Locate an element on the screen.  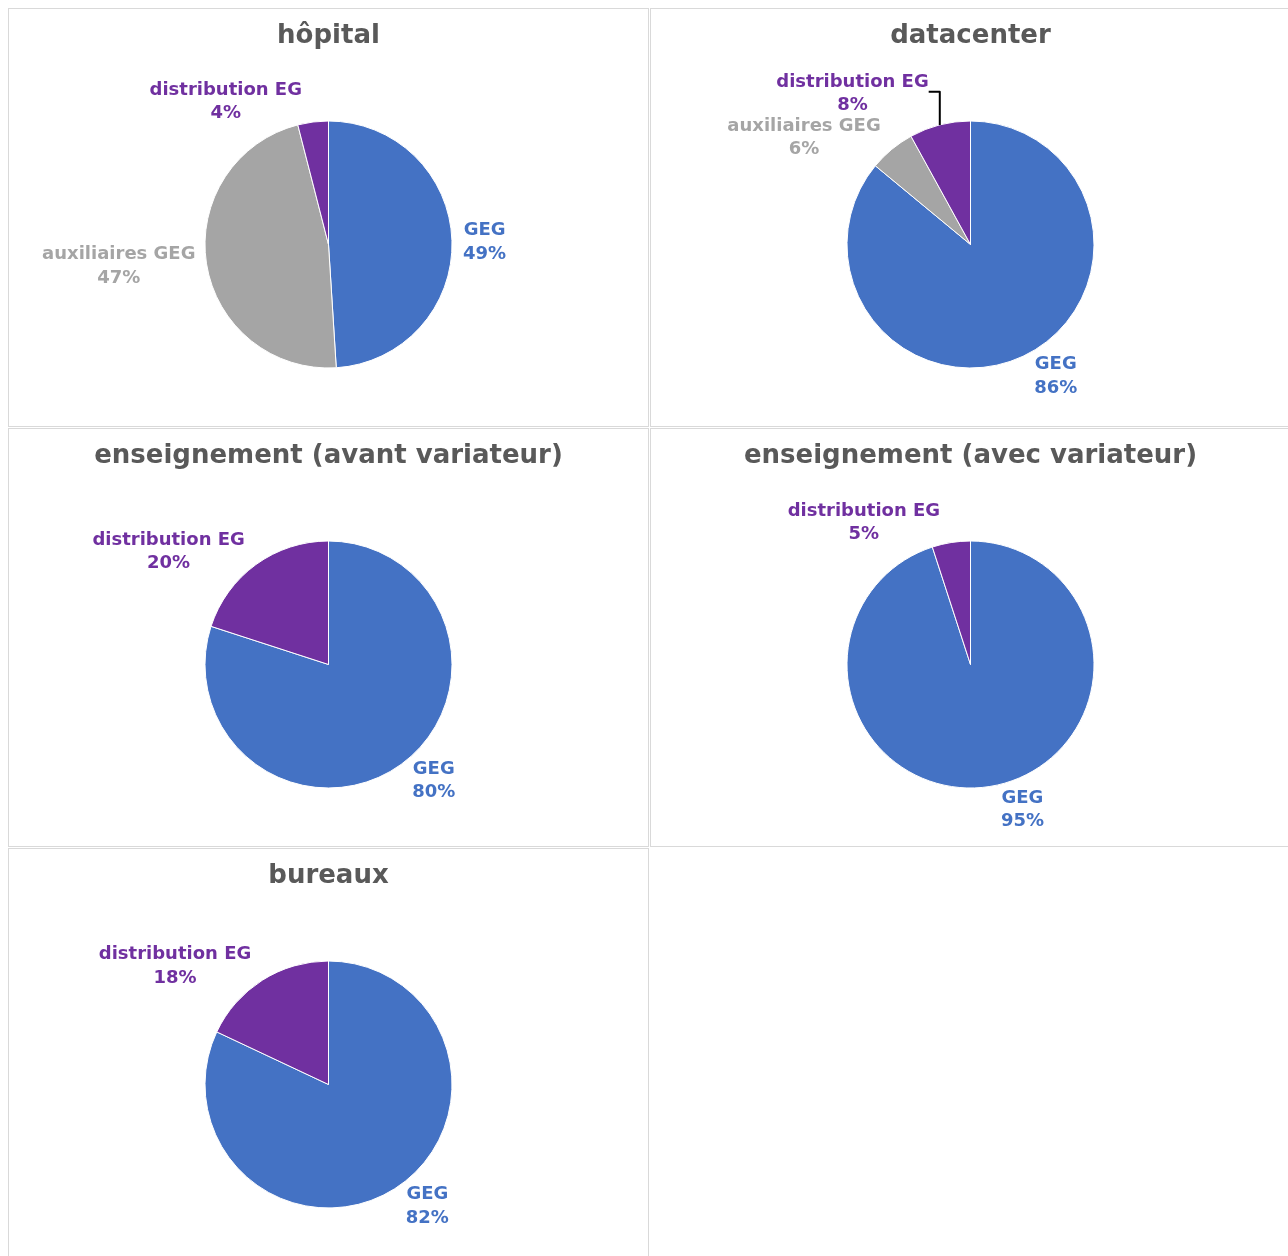
chart-title: datacenter is located at coordinates (970, 34).